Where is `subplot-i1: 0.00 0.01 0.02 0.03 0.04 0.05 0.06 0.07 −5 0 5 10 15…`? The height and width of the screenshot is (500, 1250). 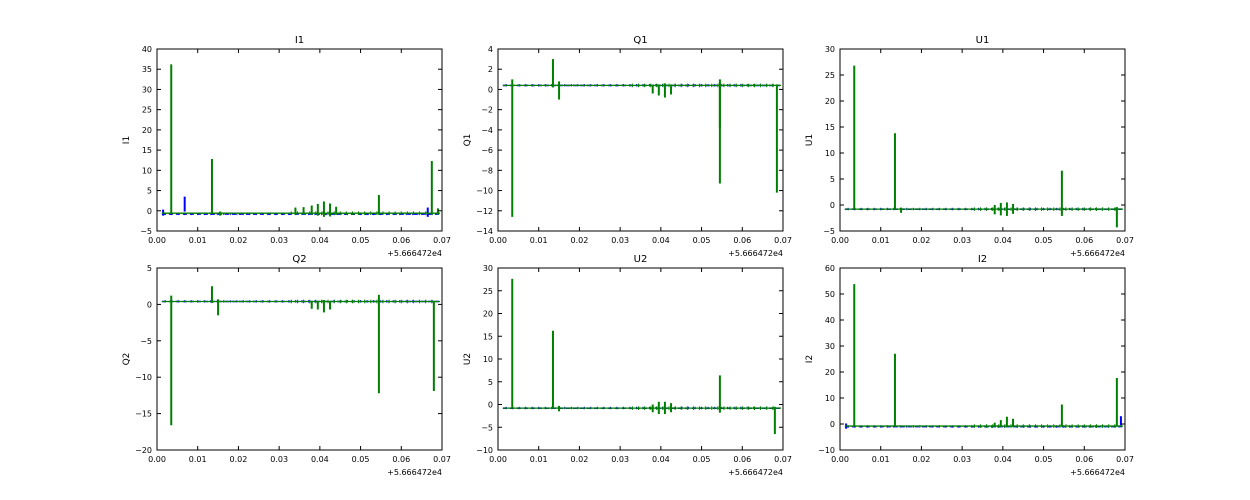
subplot-i1: 0.00 0.01 0.02 0.03 0.04 0.05 0.06 0.07 −5 0 5 10 15… is located at coordinates (286, 146).